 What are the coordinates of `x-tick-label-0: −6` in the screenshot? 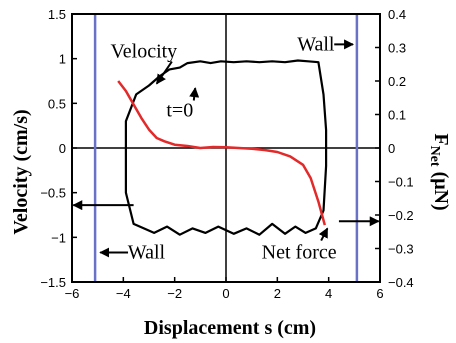 It's located at (72, 293).